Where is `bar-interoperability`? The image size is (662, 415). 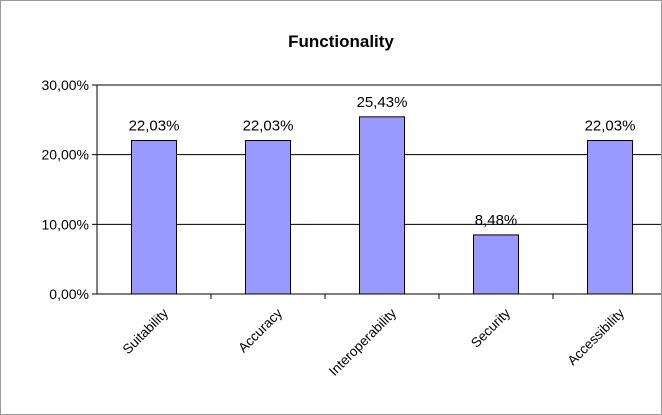 bar-interoperability is located at coordinates (382, 205).